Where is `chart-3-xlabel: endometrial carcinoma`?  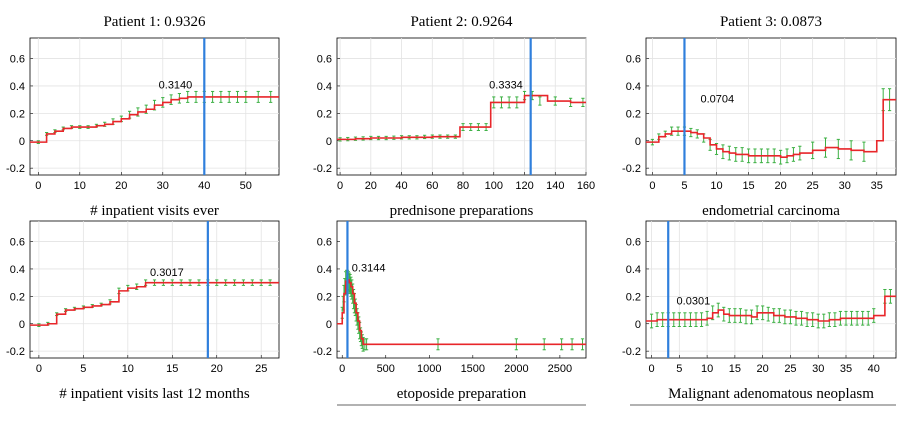
chart-3-xlabel: endometrial carcinoma is located at coordinates (771, 211).